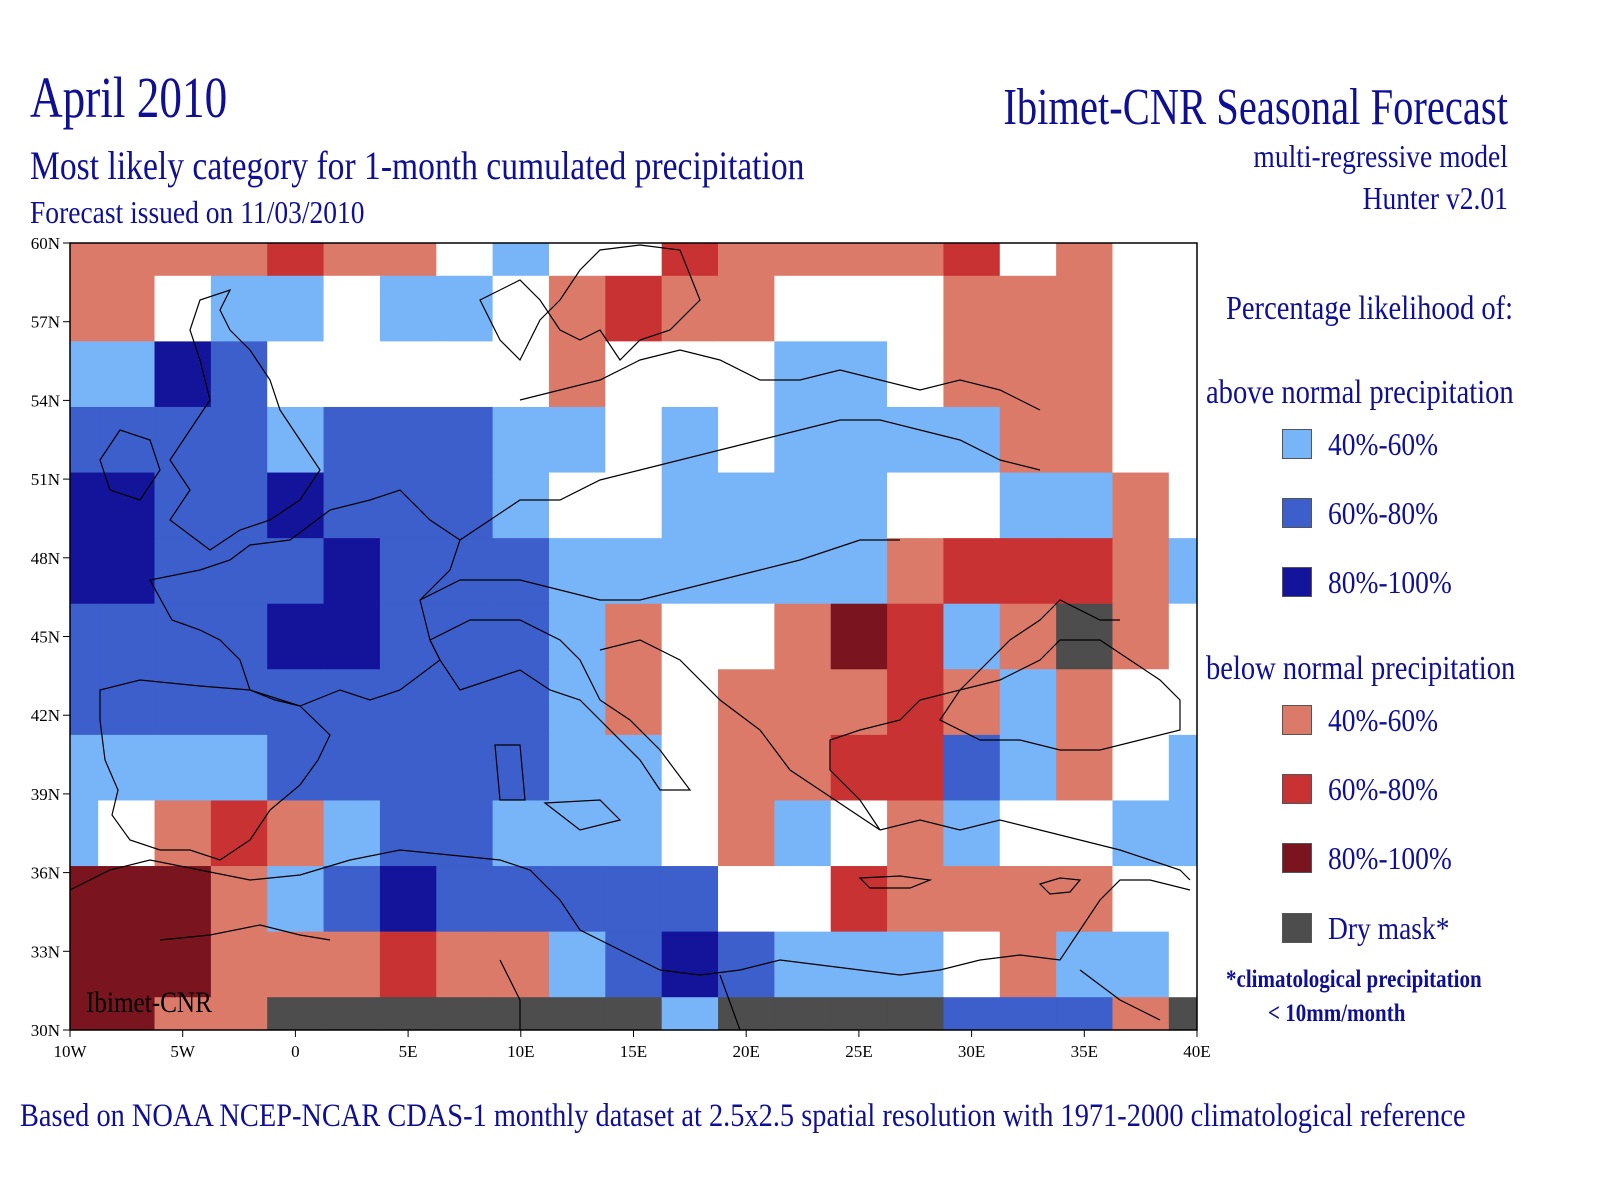 The width and height of the screenshot is (1600, 1200). Describe the element at coordinates (1354, 979) in the screenshot. I see `dry-mask-note: *climatological precipitation` at that location.